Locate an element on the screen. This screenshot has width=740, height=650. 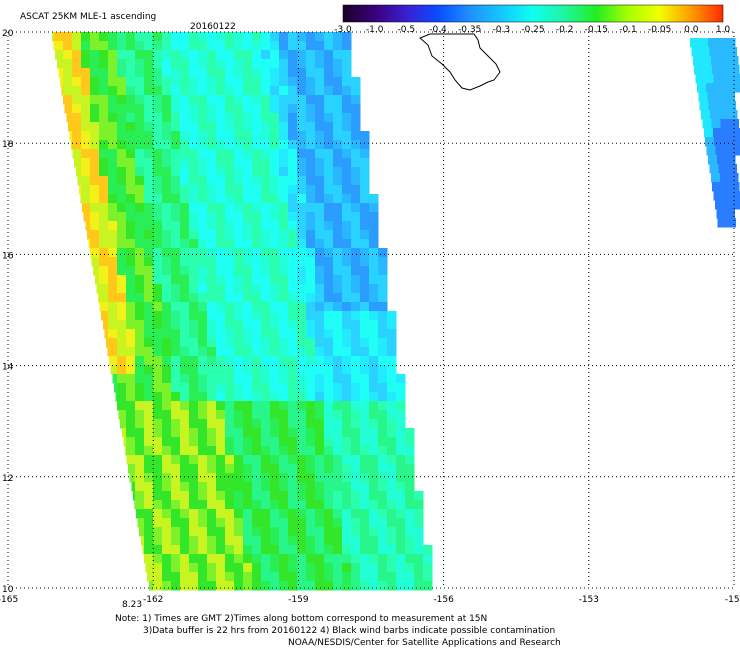
x-tick-label: -156 is located at coordinates (443, 600).